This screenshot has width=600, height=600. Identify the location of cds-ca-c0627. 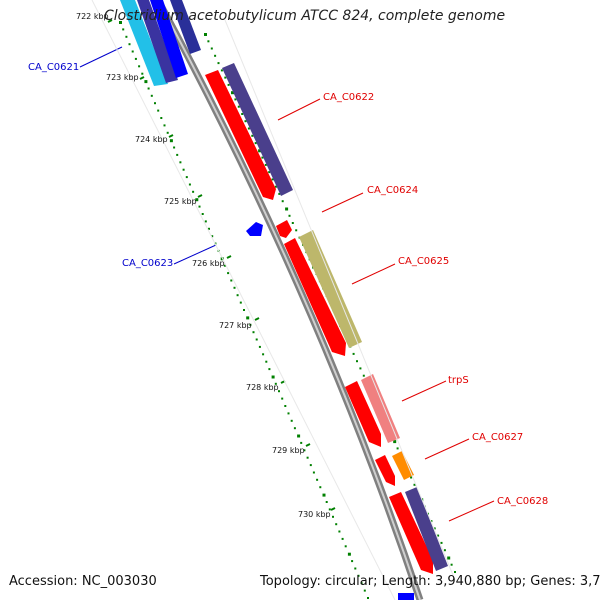
(385, 470).